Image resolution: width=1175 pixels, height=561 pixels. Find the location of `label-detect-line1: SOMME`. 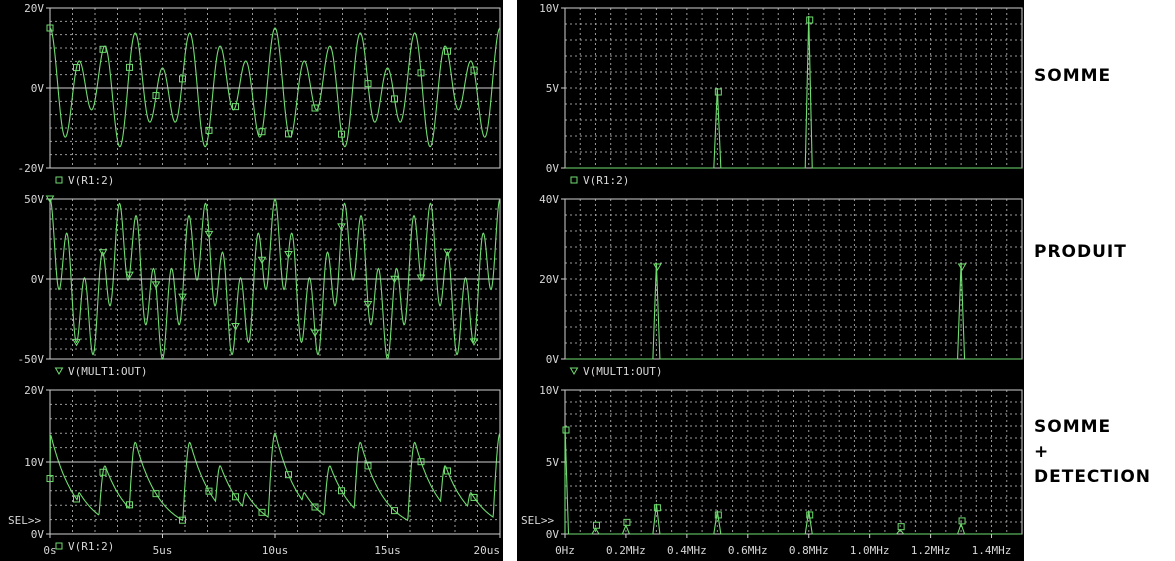

label-detect-line1: SOMME is located at coordinates (1073, 427).